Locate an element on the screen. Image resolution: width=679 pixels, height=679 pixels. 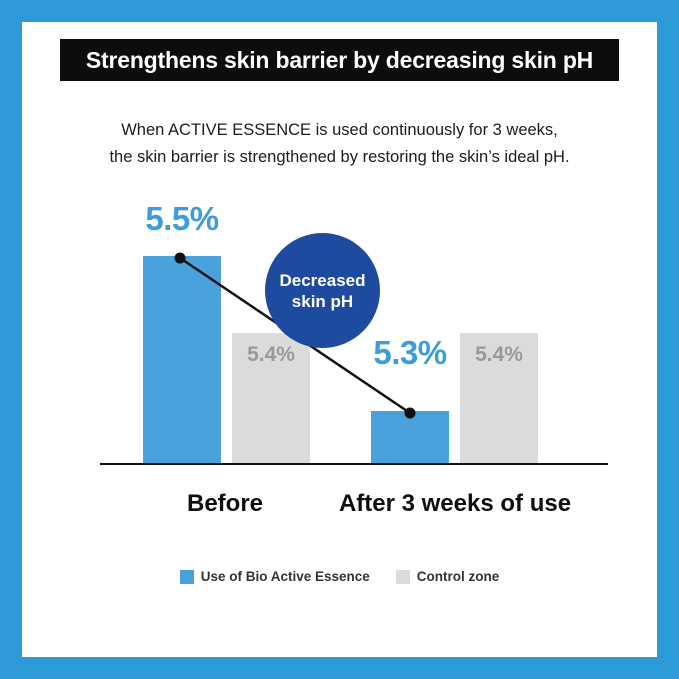
legend-label-control: Control zone is located at coordinates (458, 576).